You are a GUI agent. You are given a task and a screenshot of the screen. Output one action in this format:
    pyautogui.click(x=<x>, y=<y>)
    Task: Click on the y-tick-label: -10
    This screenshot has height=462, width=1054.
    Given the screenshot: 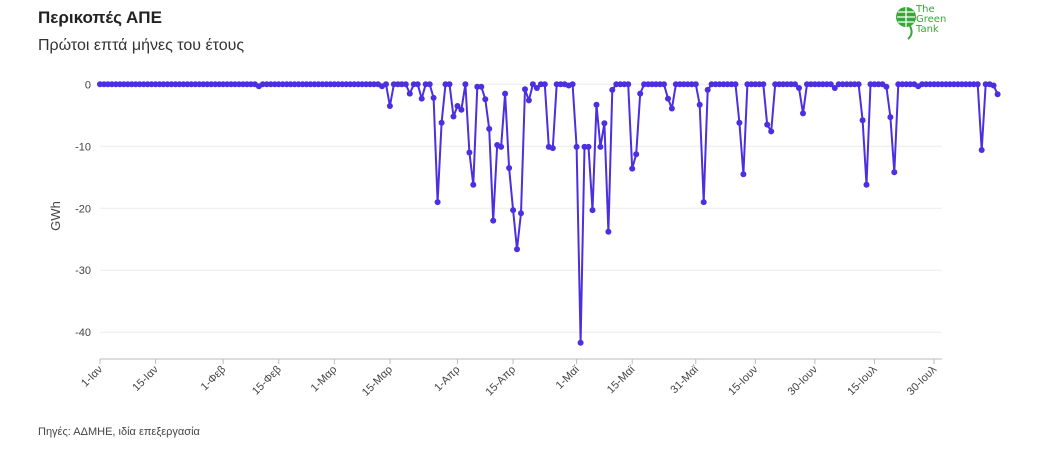 What is the action you would take?
    pyautogui.click(x=83, y=147)
    